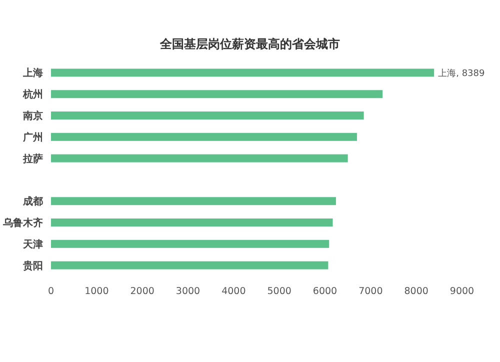  I want to click on x-tick-label: 4000, so click(234, 291).